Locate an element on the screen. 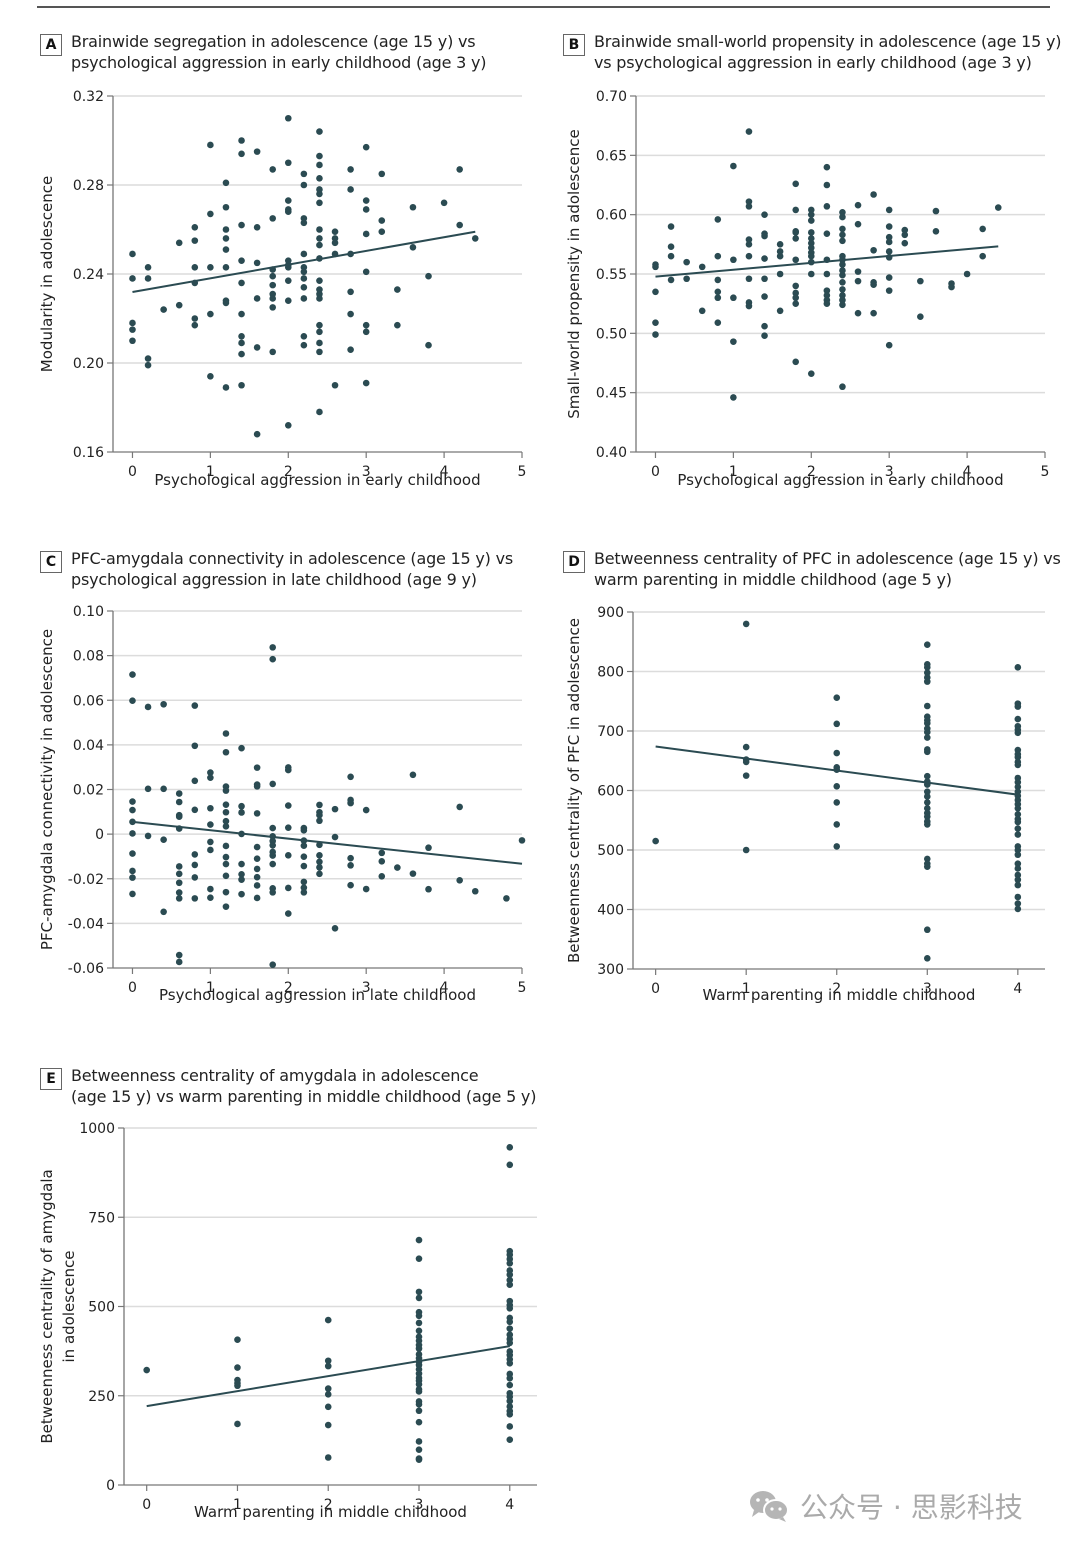 The height and width of the screenshot is (1550, 1080). panel-letter: A is located at coordinates (51, 45).